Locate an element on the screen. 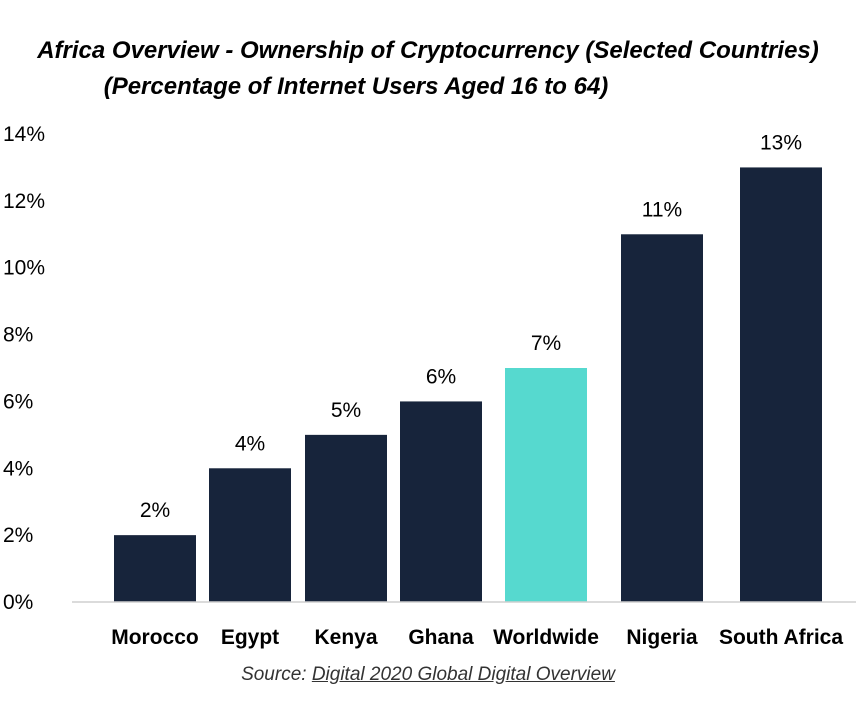 Image resolution: width=856 pixels, height=701 pixels. y-tick-label: 8% is located at coordinates (18, 335).